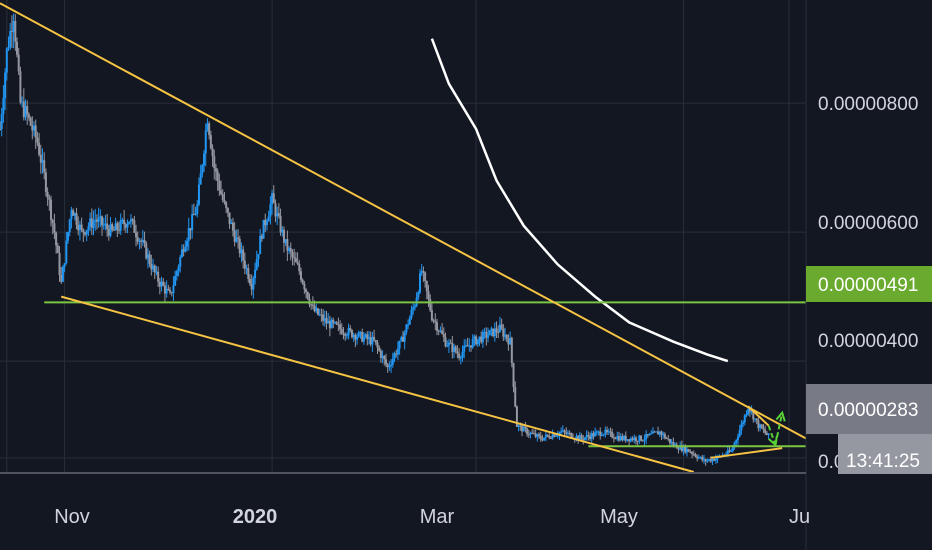  What do you see at coordinates (868, 341) in the screenshot?
I see `y-tick-label: 0.00000400` at bounding box center [868, 341].